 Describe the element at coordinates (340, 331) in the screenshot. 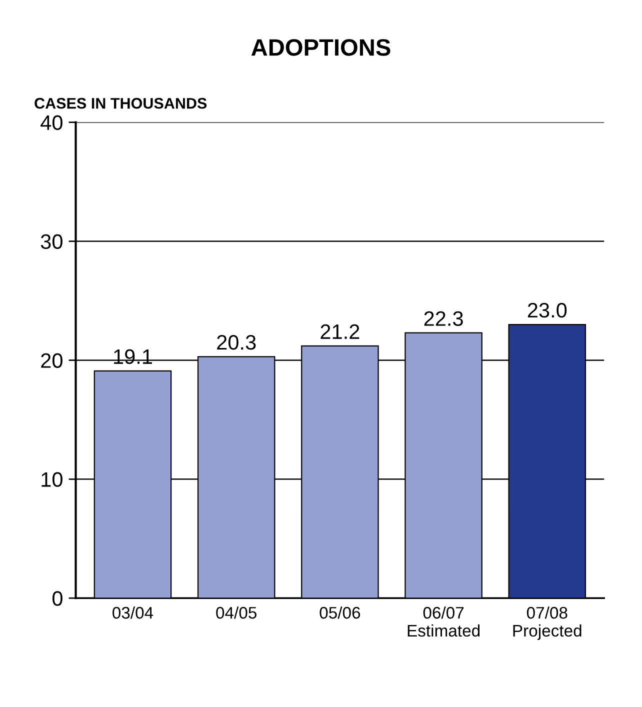

I see `data-label: 21.2` at that location.